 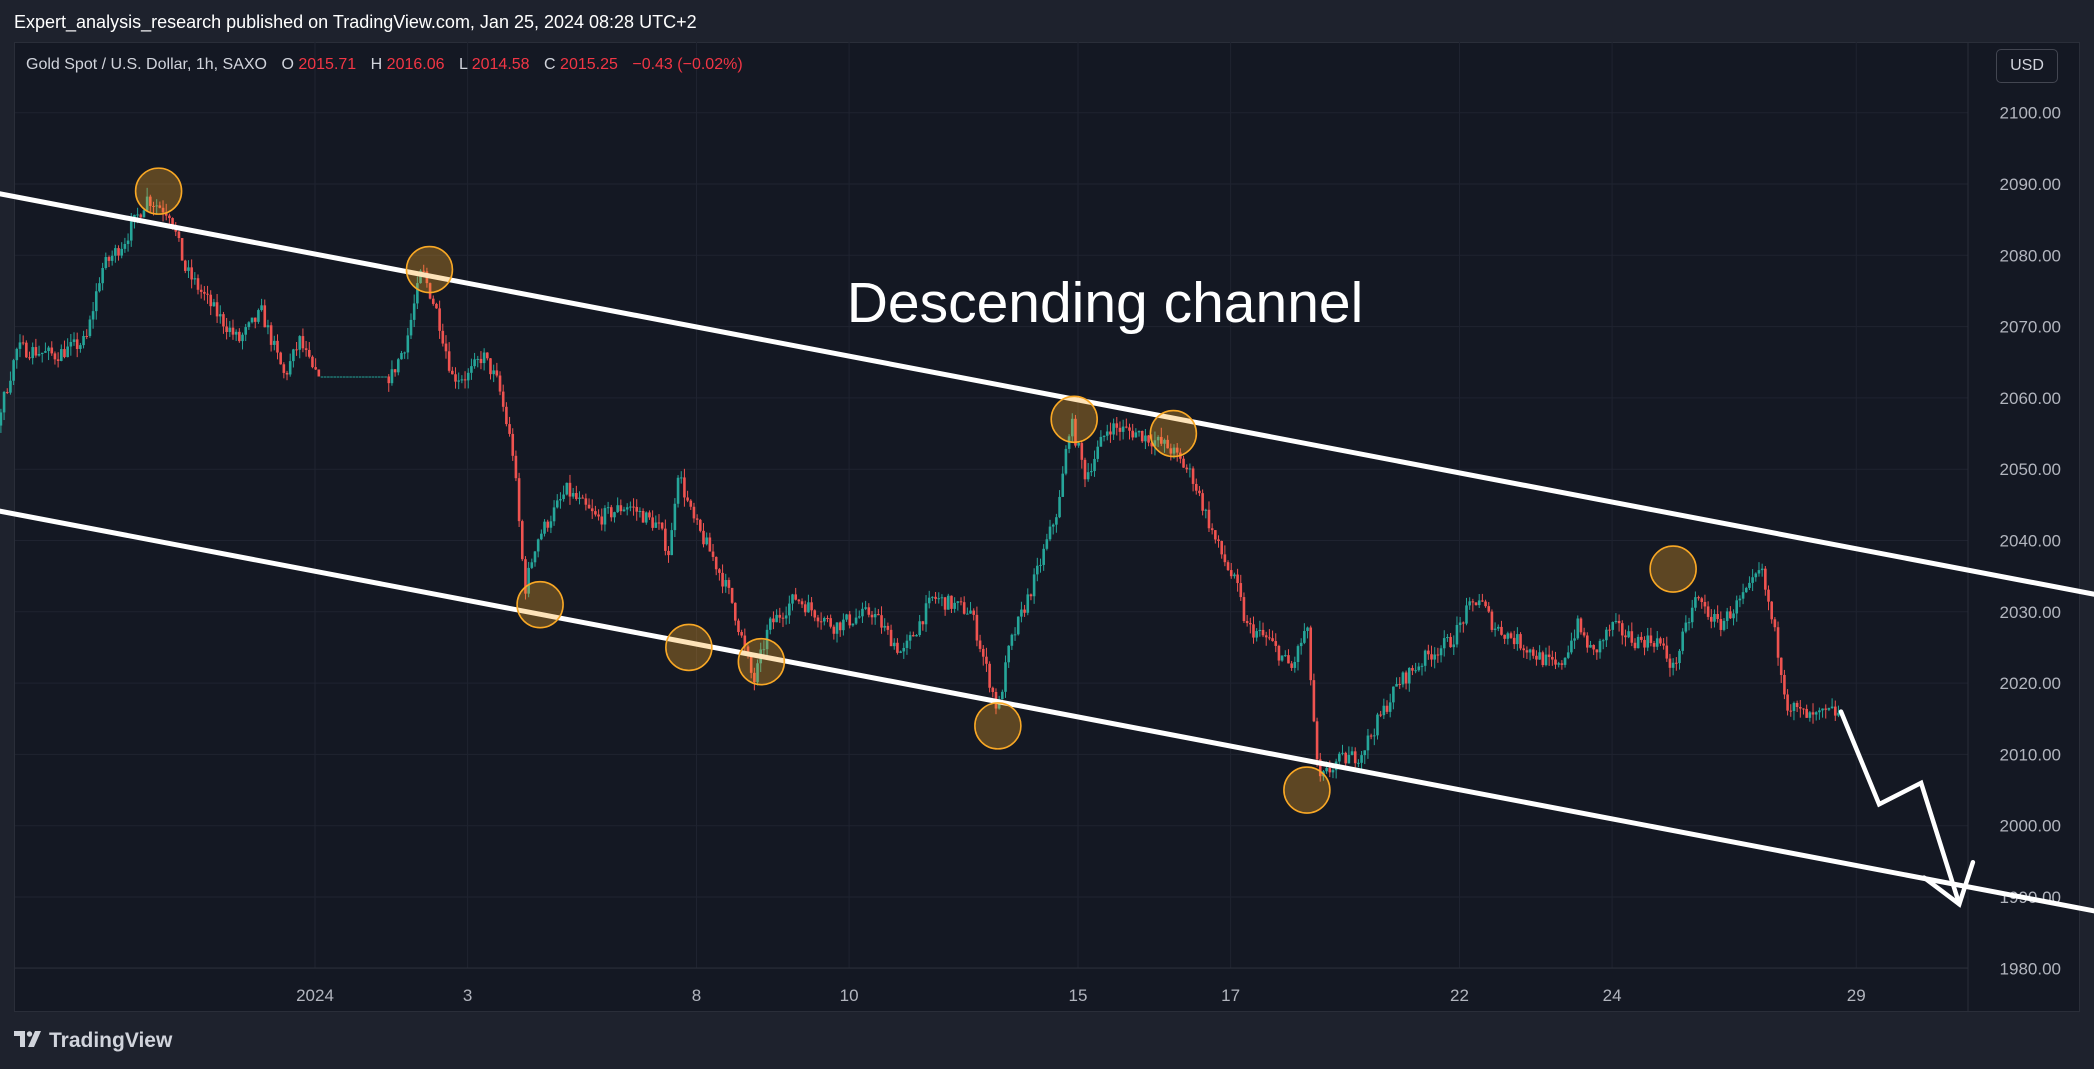 What do you see at coordinates (2030, 113) in the screenshot?
I see `y-tick-label: 2100.00` at bounding box center [2030, 113].